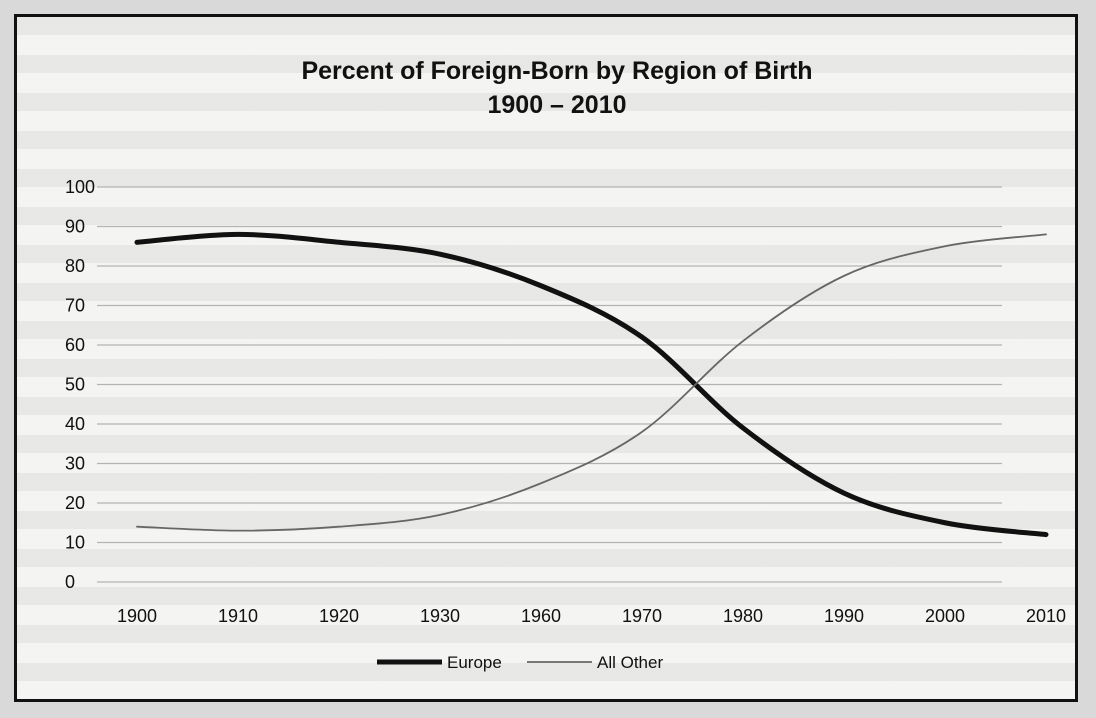 Image resolution: width=1096 pixels, height=718 pixels. I want to click on y-tick-label: 90, so click(75, 227).